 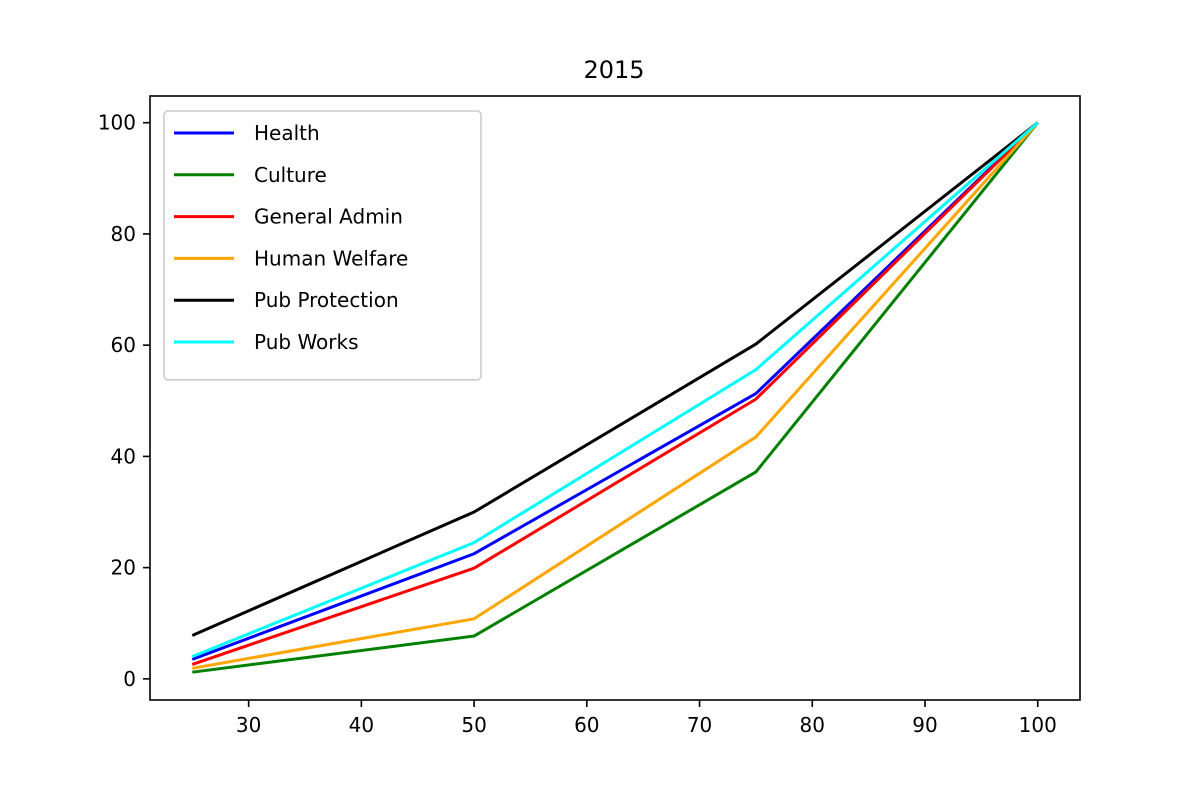 I want to click on legend-label: Pub Works, so click(x=306, y=342).